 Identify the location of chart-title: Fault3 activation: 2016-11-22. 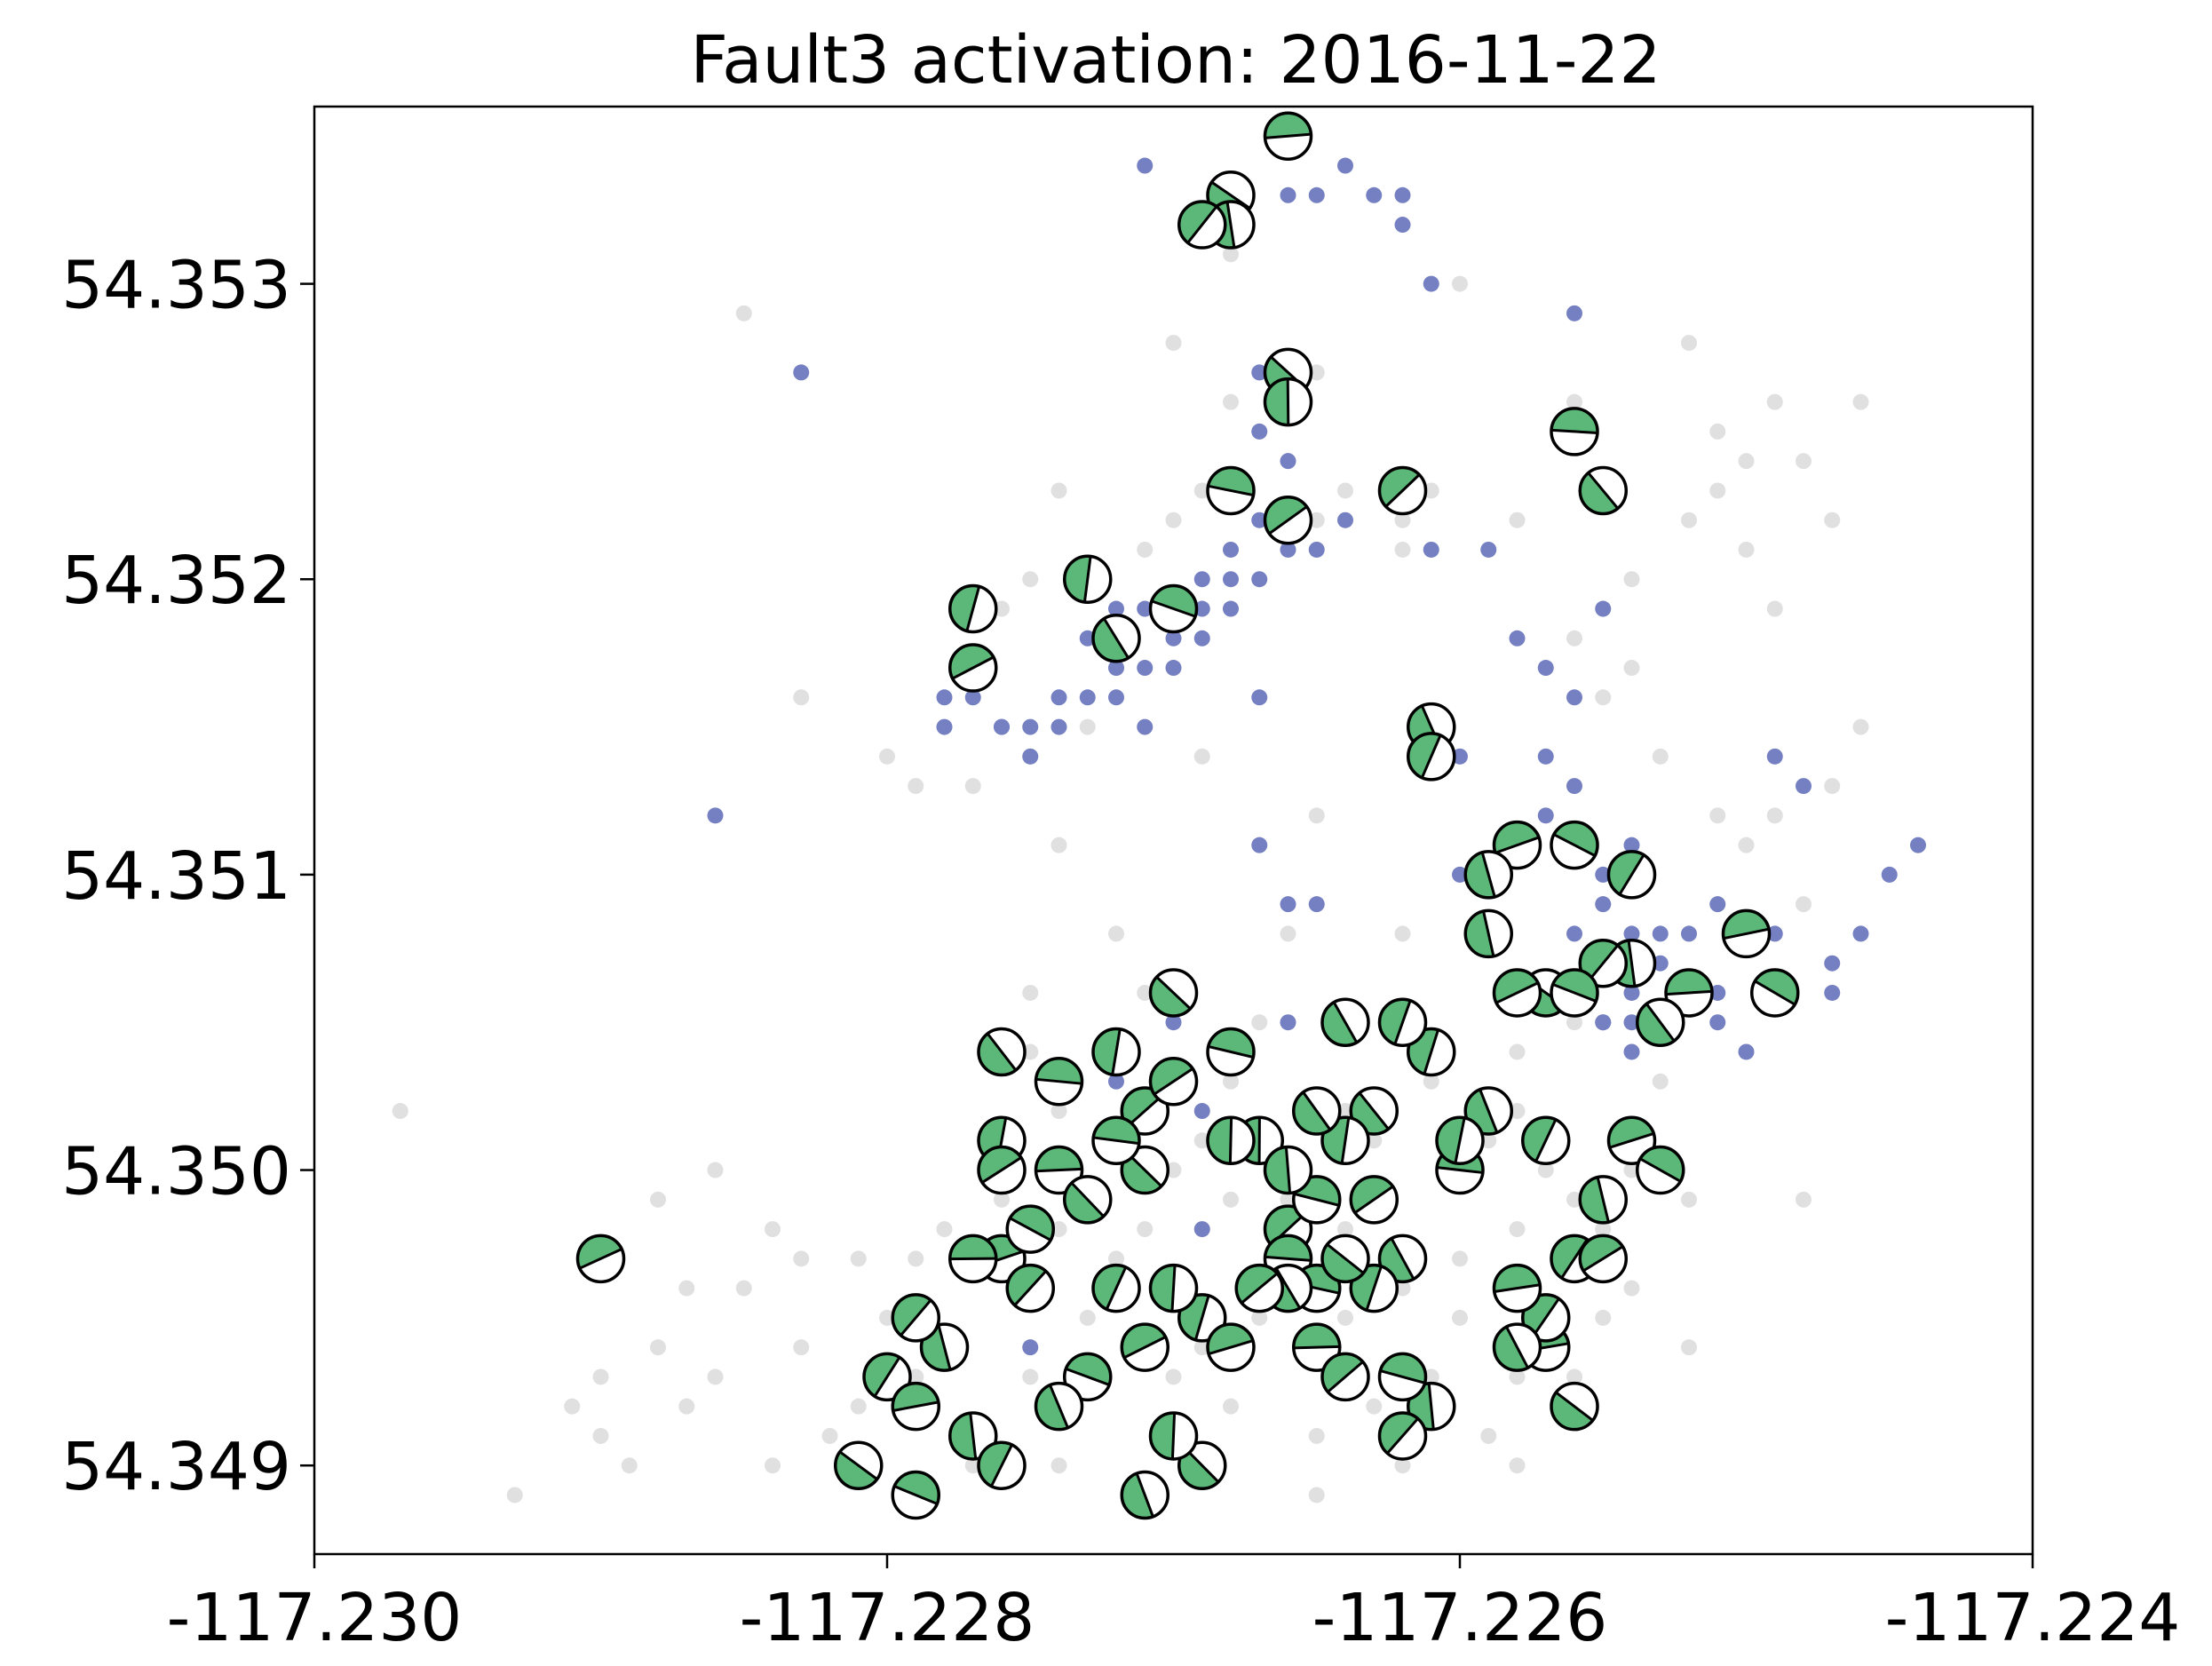
(1175, 60).